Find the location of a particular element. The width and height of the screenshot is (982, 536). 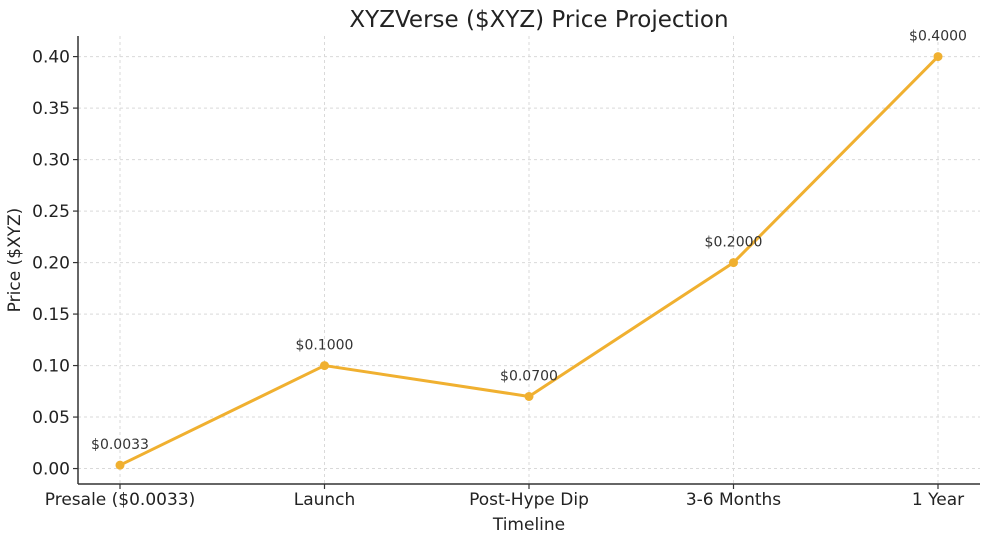

x-tick-label: 1 Year is located at coordinates (938, 500).